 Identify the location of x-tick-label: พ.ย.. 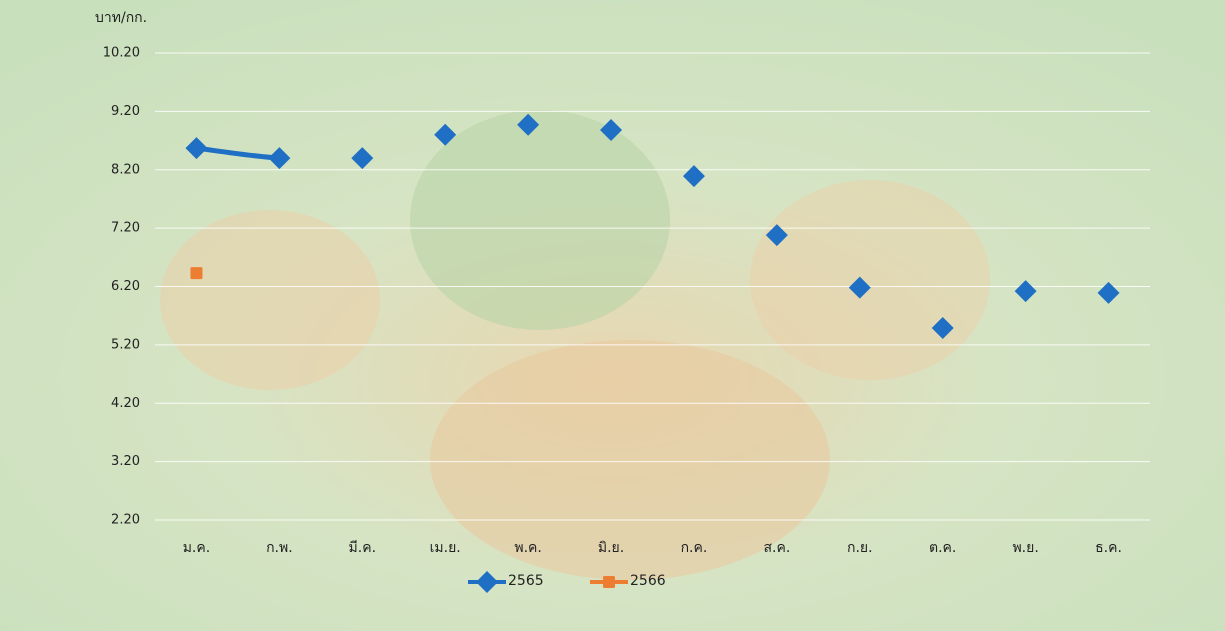
(1025, 548).